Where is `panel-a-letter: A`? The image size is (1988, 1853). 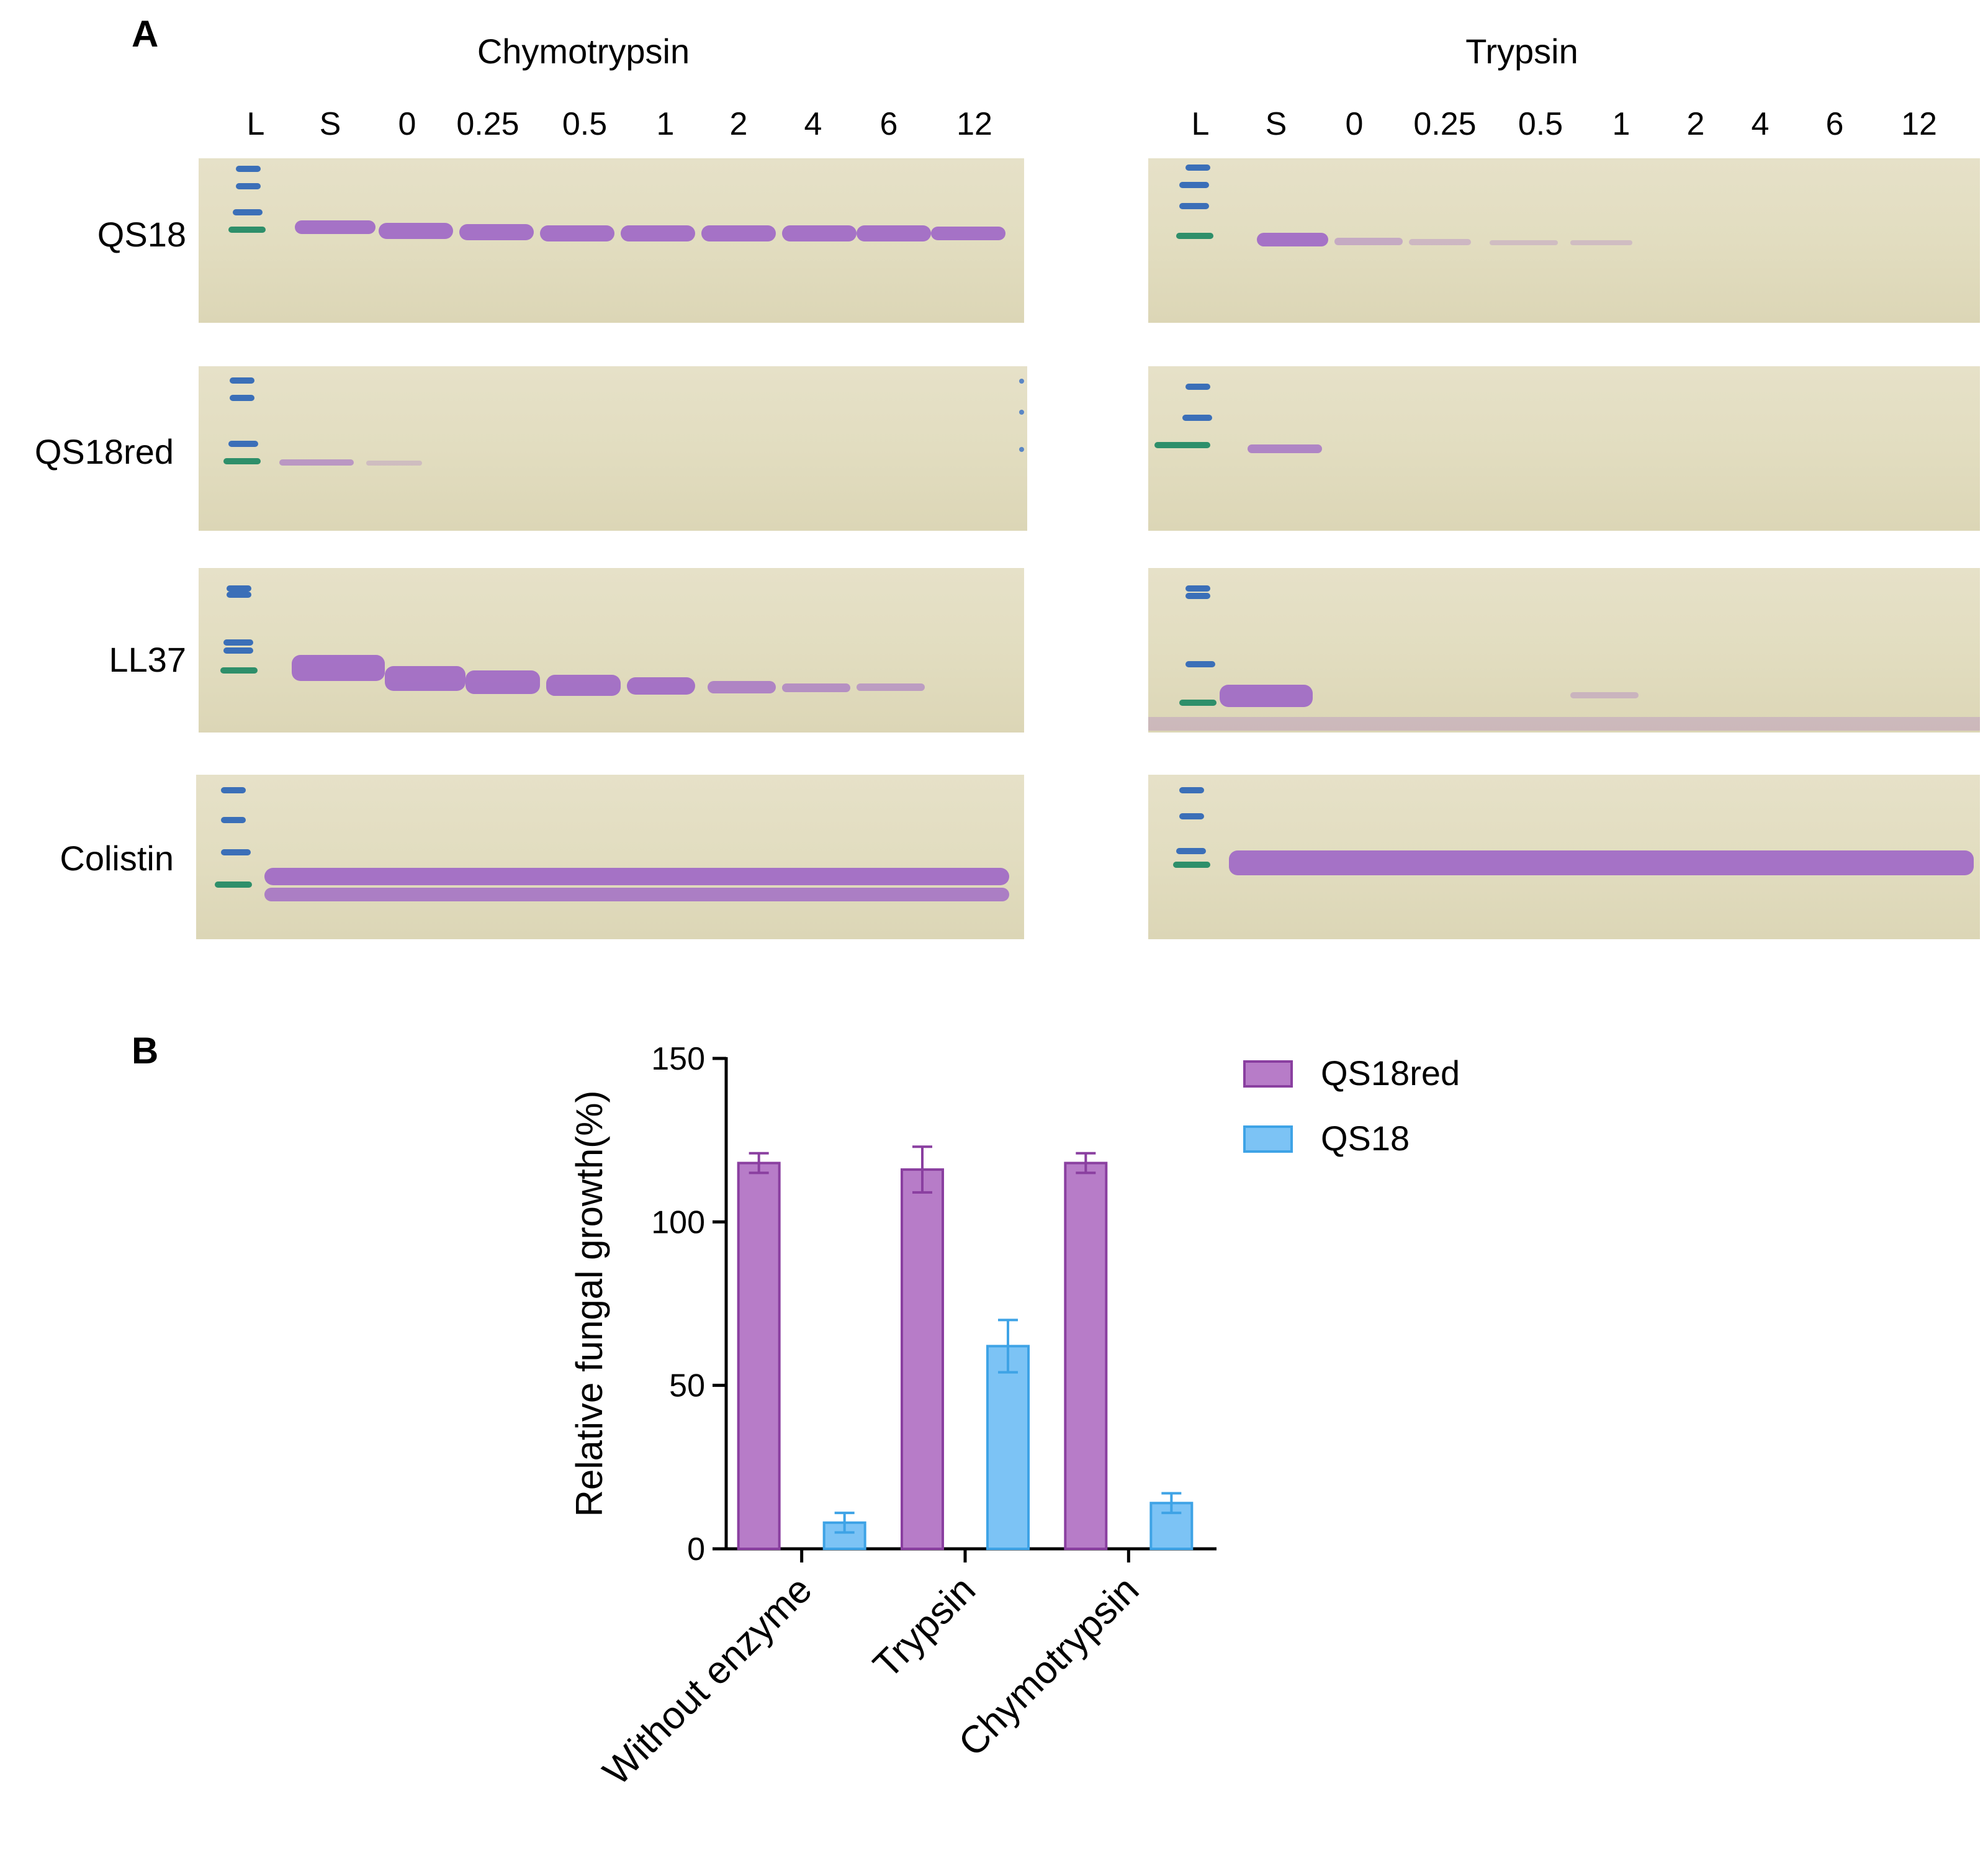 panel-a-letter: A is located at coordinates (145, 34).